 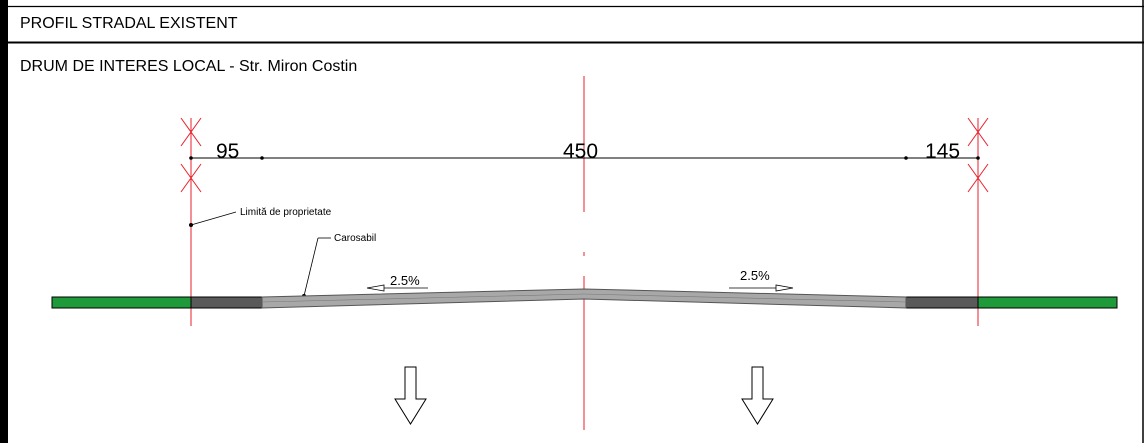 I want to click on property-limit-leader, so click(x=213, y=218).